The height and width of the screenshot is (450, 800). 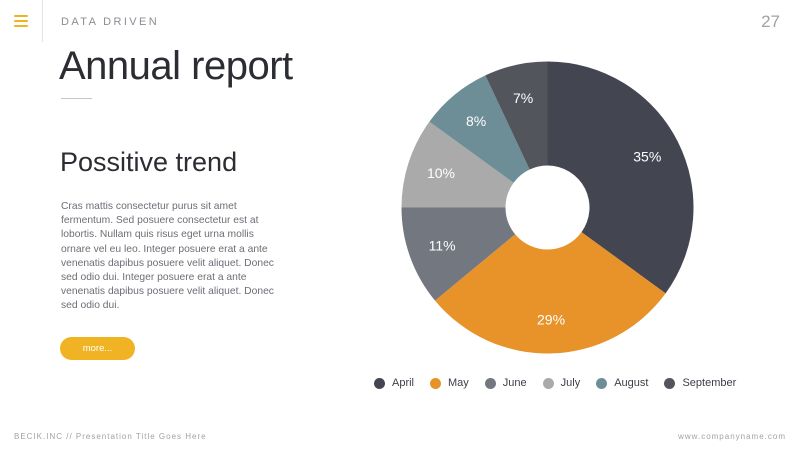 I want to click on legend-label: July, so click(x=570, y=383).